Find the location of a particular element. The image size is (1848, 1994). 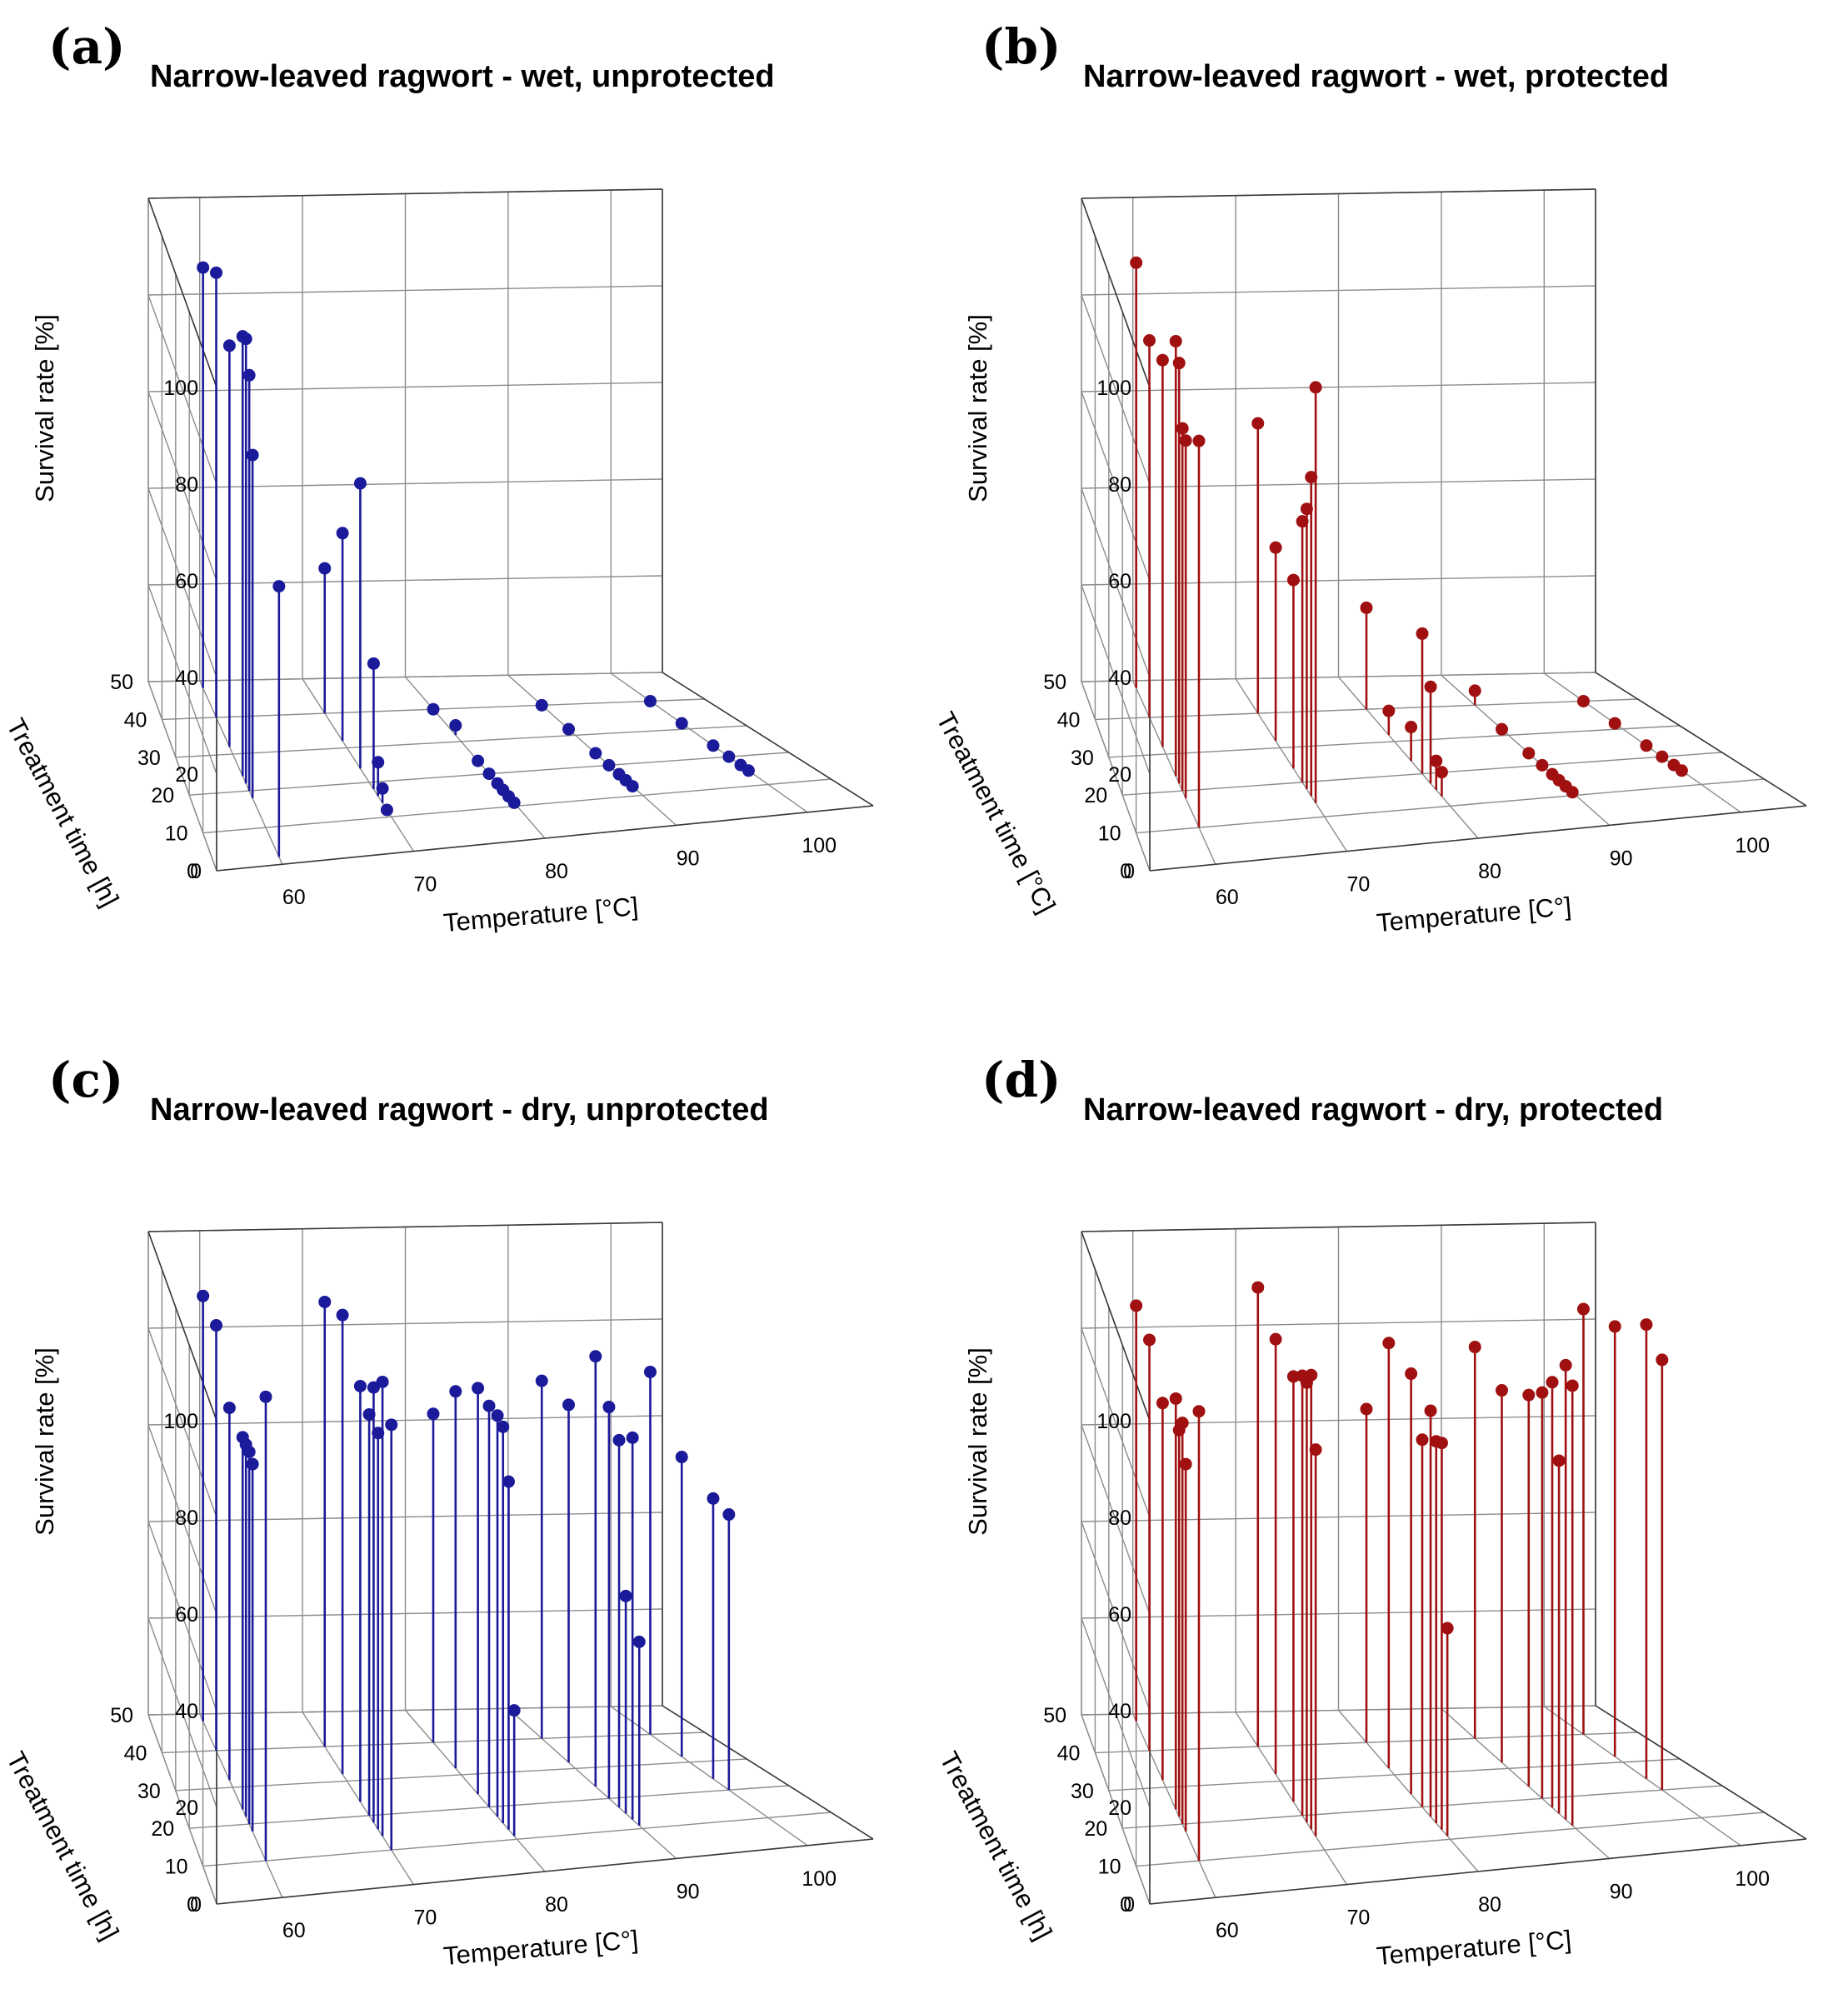

back-wall-grid is located at coordinates (1338, 1469).